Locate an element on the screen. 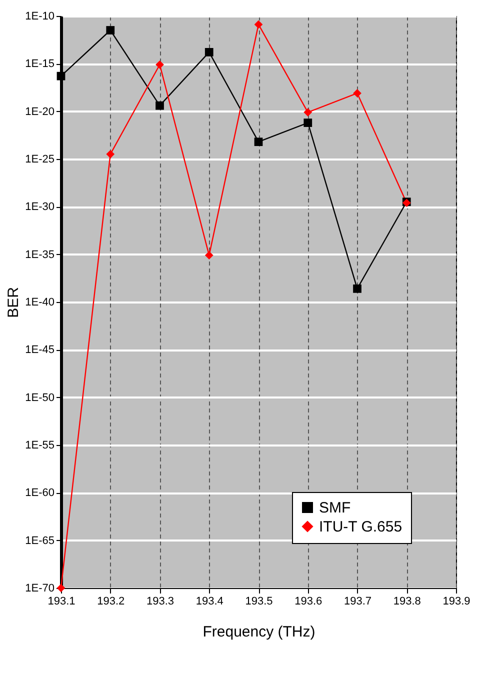 Image resolution: width=492 pixels, height=673 pixels. x-tick-label: 193.9 is located at coordinates (456, 602).